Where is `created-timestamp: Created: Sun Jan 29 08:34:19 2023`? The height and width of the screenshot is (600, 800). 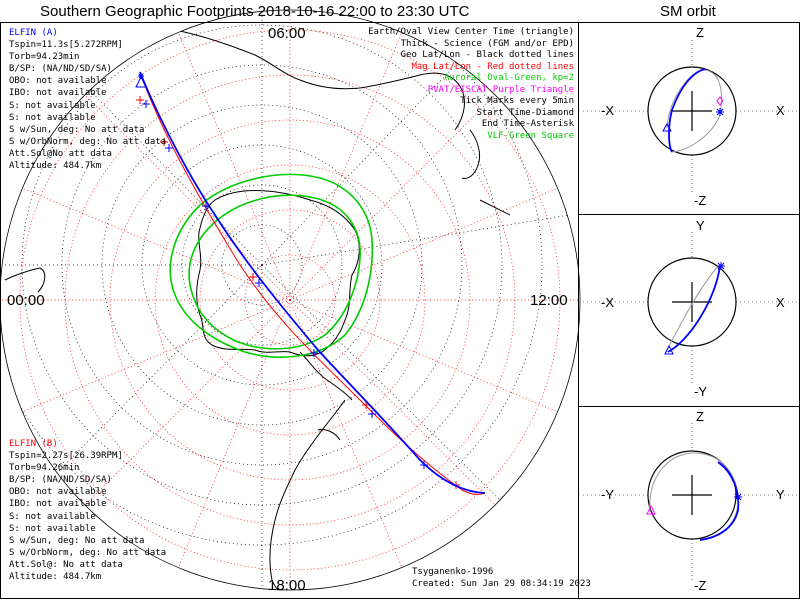
created-timestamp: Created: Sun Jan 29 08:34:19 2023 is located at coordinates (501, 584).